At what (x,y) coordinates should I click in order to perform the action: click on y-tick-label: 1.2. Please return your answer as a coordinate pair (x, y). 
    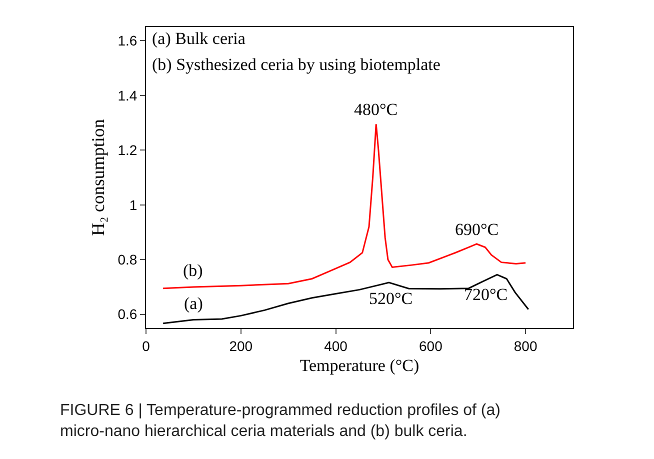
    Looking at the image, I should click on (128, 150).